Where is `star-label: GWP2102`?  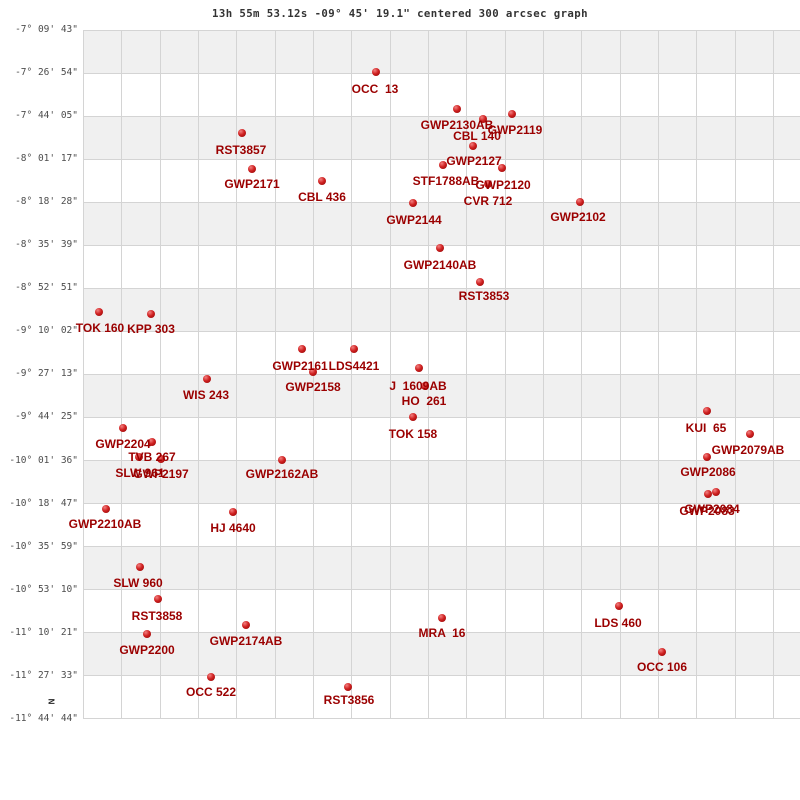
star-label: GWP2102 is located at coordinates (578, 217).